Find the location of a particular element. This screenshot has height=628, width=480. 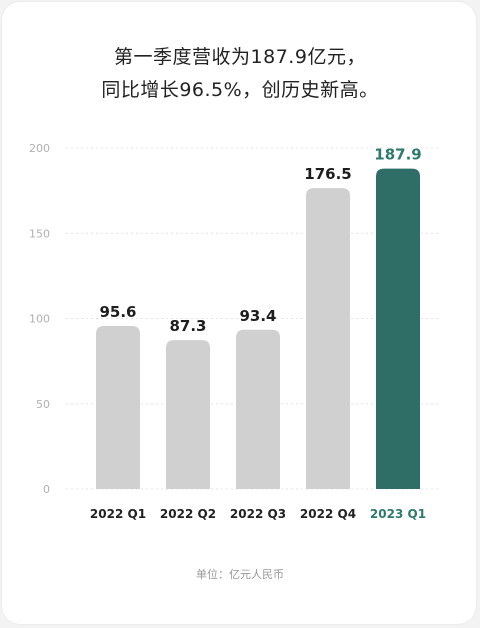

bar-value-label: 187.9 is located at coordinates (397, 155).